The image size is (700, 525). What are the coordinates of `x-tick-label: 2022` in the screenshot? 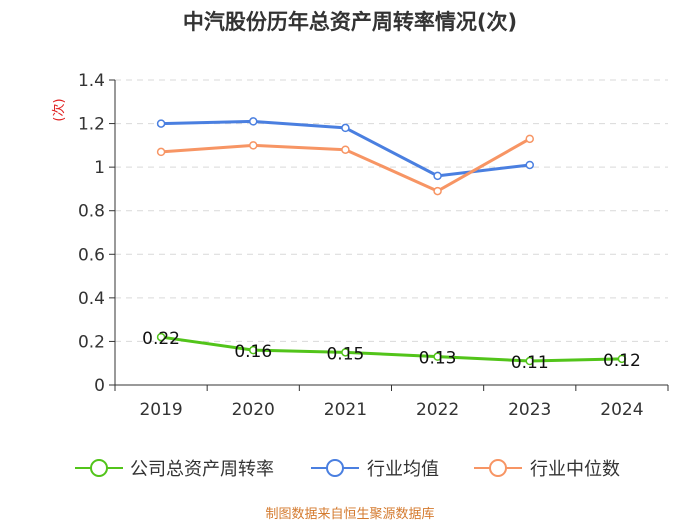 It's located at (437, 410).